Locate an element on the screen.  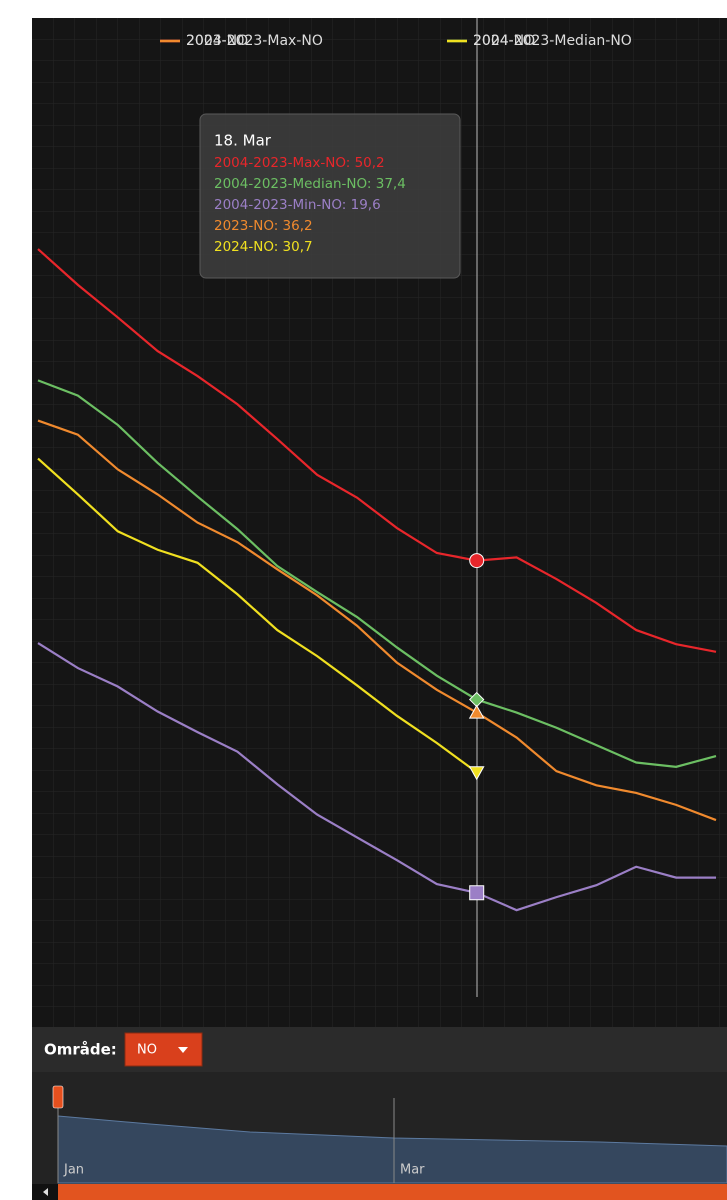
legend-label: 2004-2023-Max-NO is located at coordinates (254, 41).